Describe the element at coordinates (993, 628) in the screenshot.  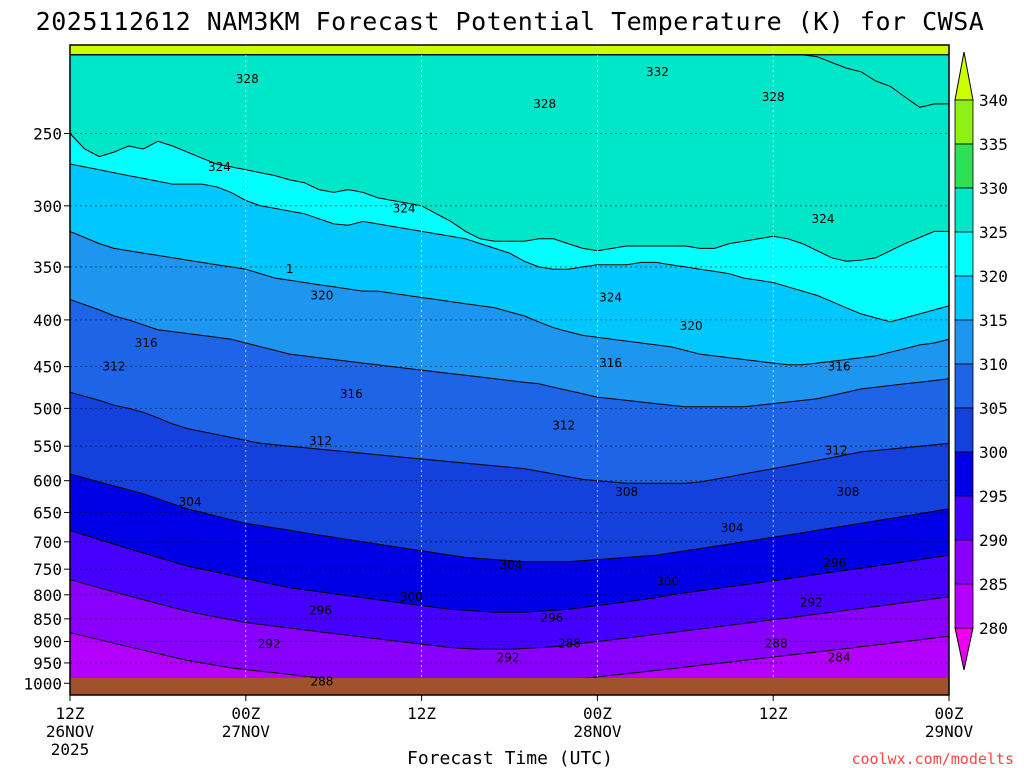
I see `colorbar-label: 280` at that location.